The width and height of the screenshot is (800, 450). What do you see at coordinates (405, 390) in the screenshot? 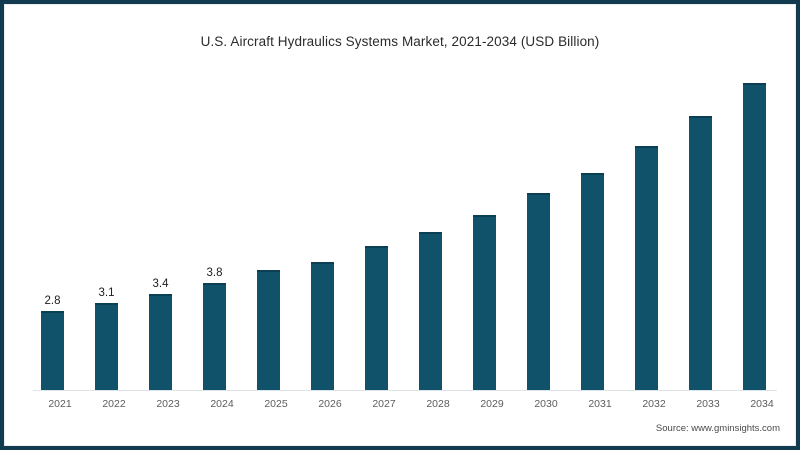
I see `x-axis-line` at bounding box center [405, 390].